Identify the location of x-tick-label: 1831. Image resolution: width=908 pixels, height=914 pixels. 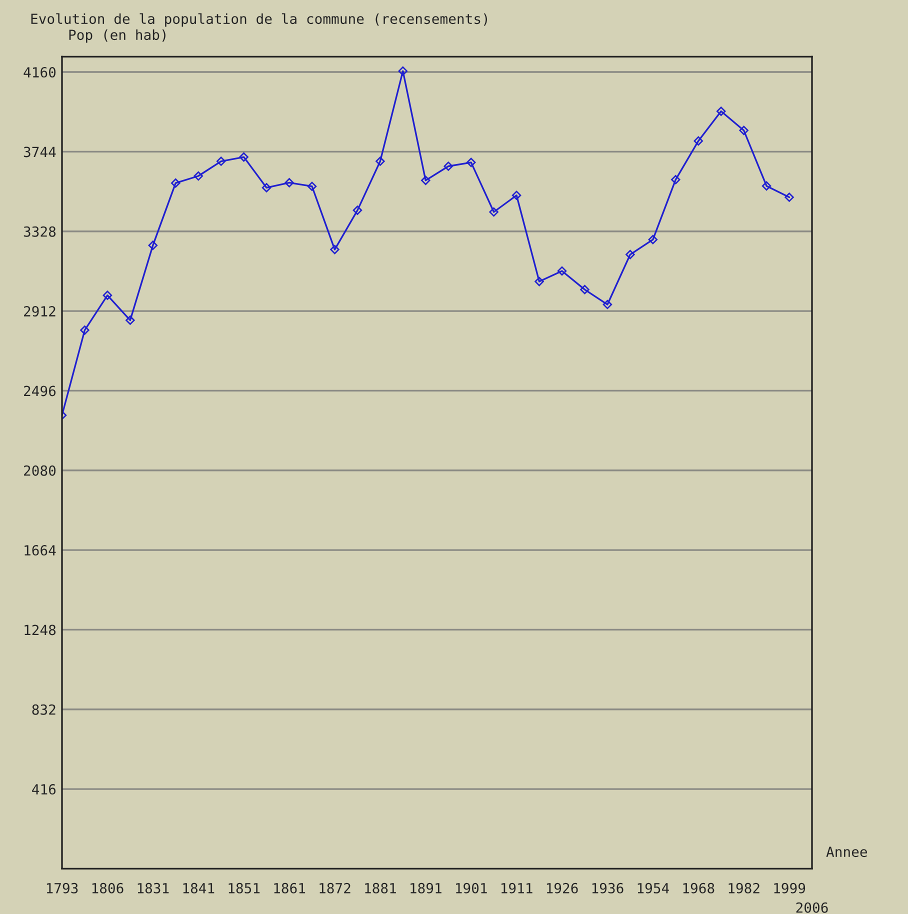
(153, 888).